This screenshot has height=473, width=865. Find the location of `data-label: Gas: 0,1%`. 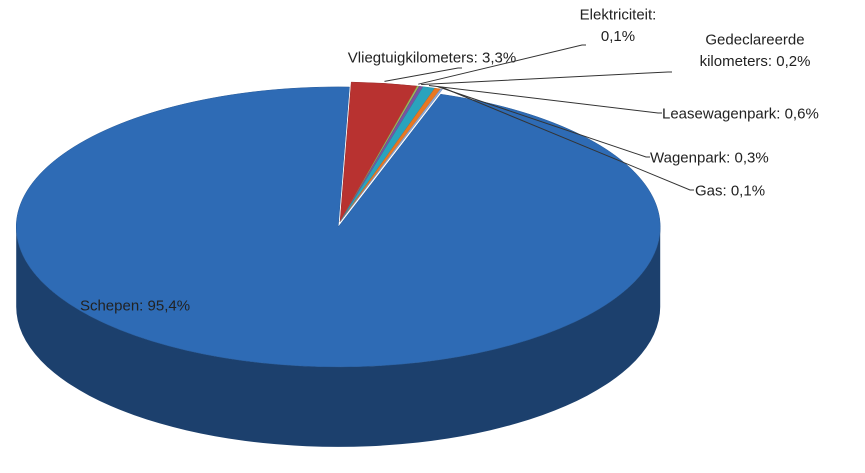

data-label: Gas: 0,1% is located at coordinates (730, 190).